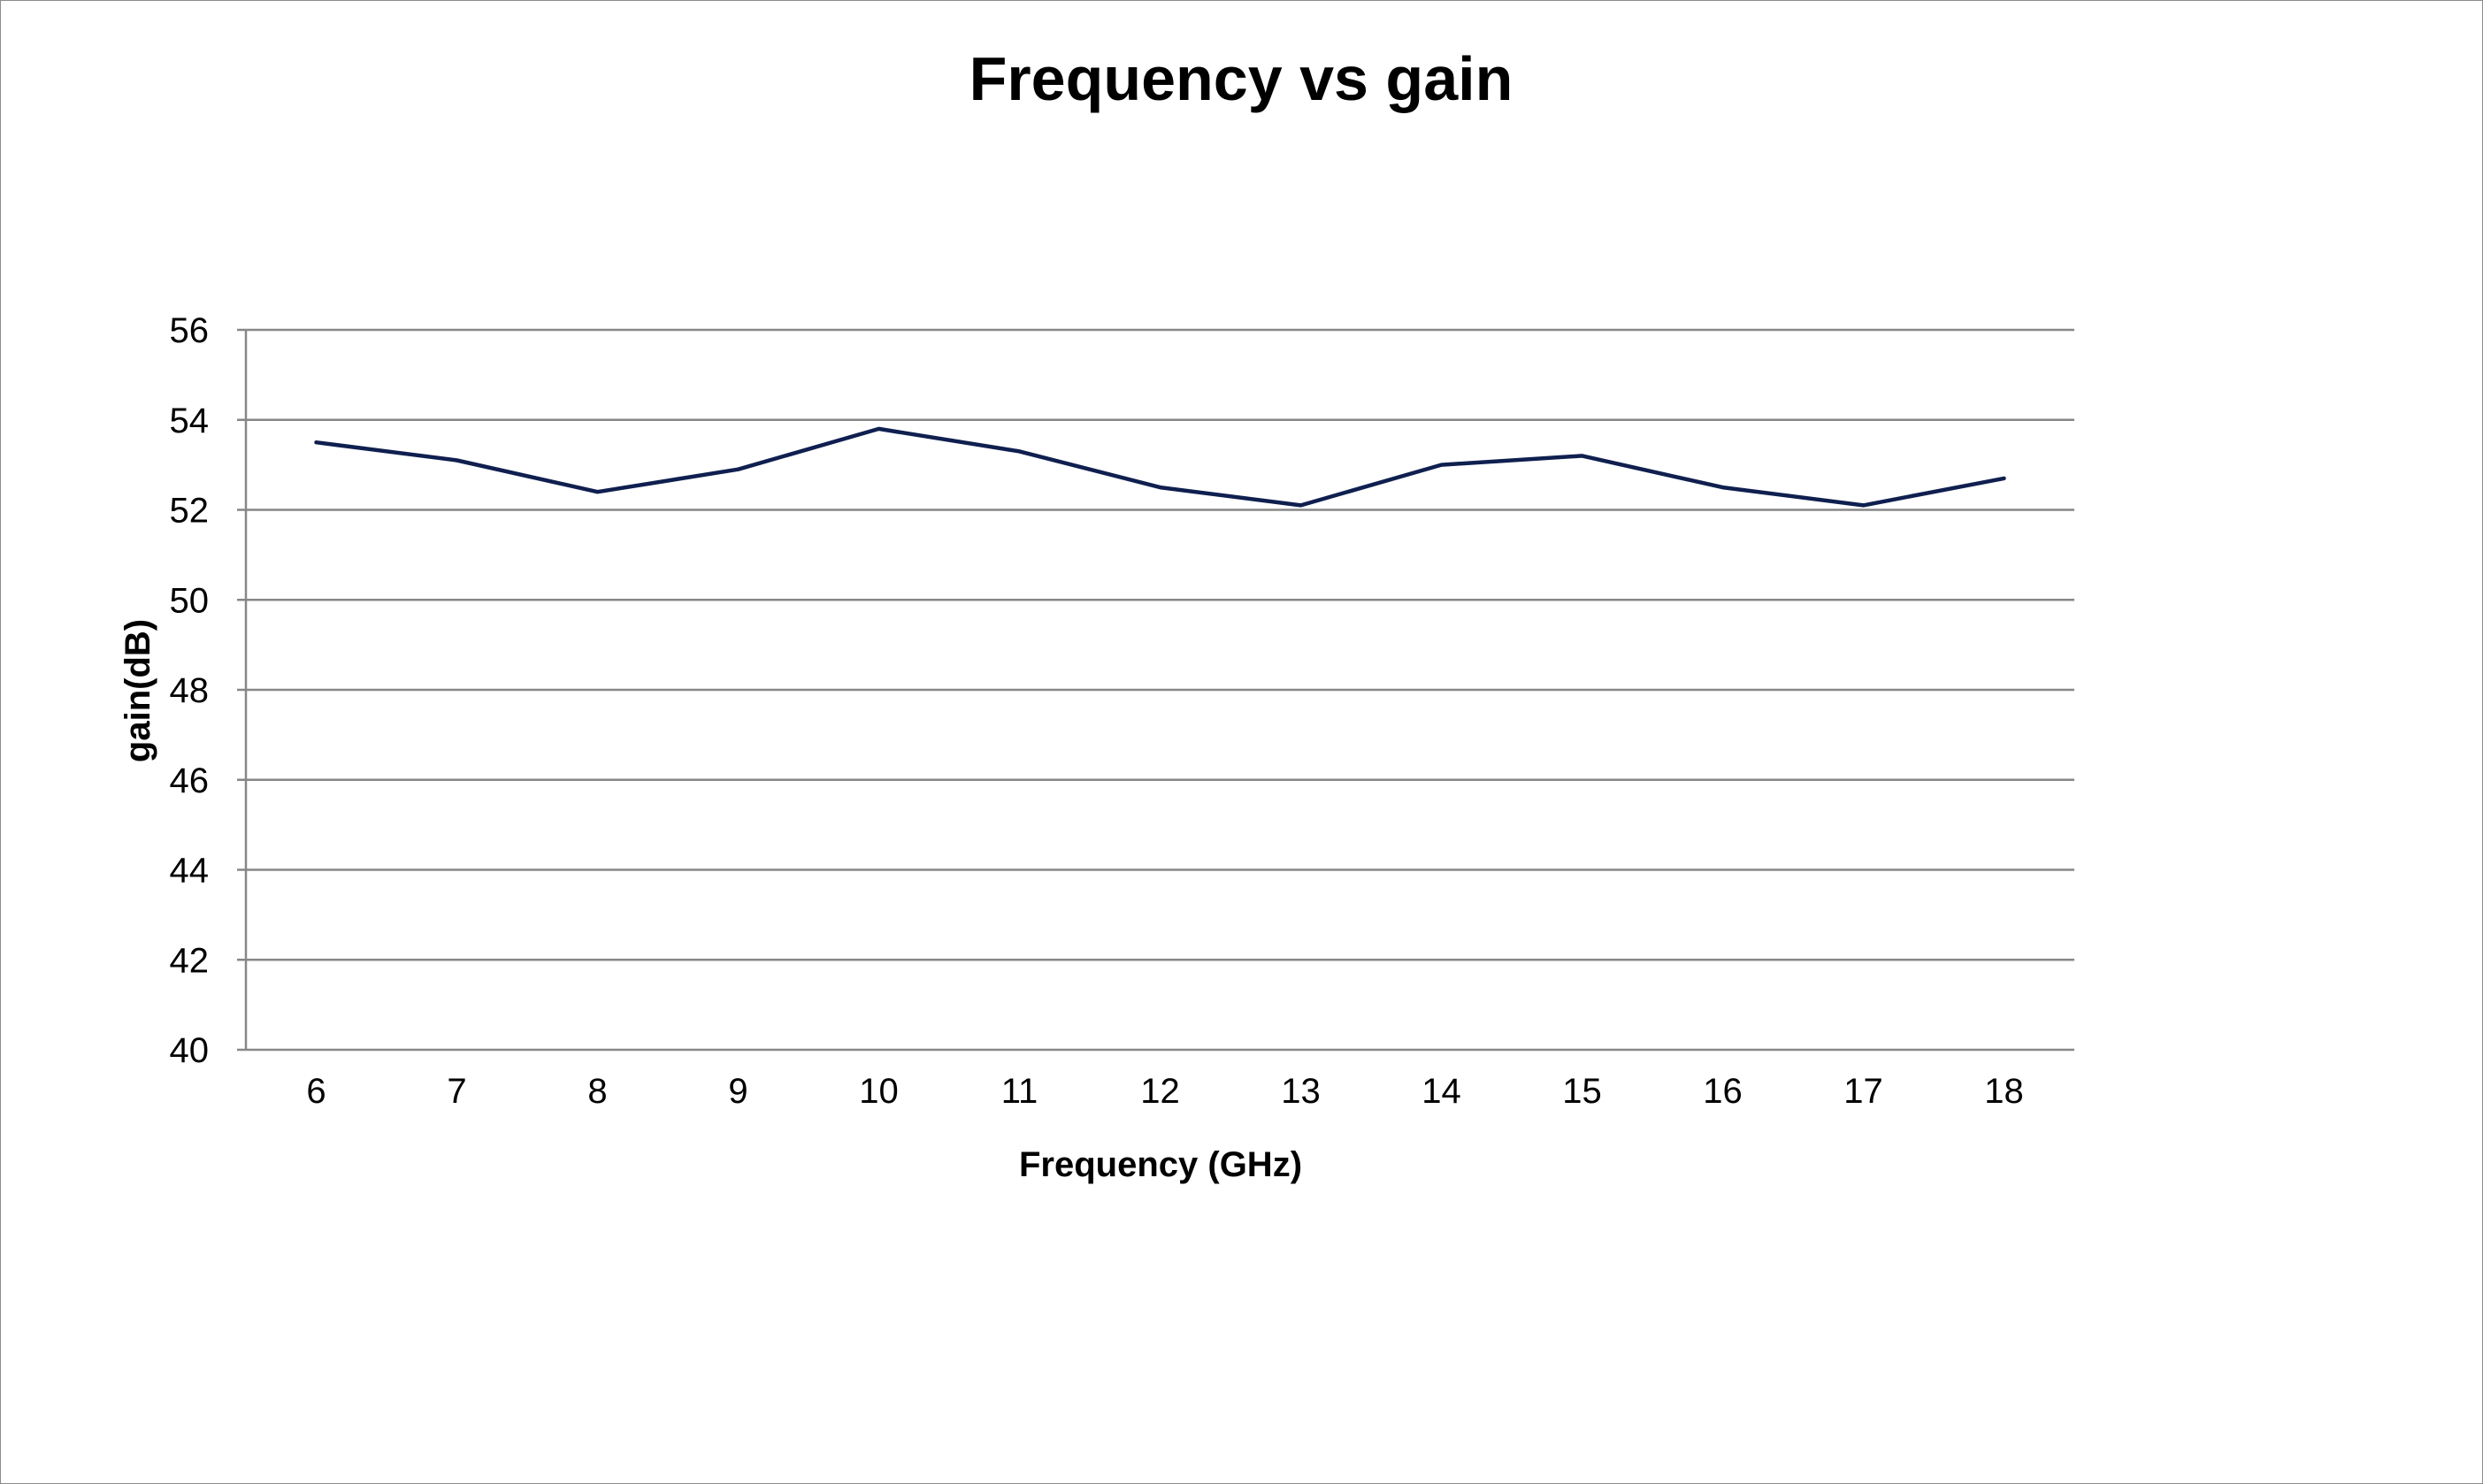 The width and height of the screenshot is (2483, 1484). Describe the element at coordinates (190, 511) in the screenshot. I see `y-tick-label: 52` at that location.